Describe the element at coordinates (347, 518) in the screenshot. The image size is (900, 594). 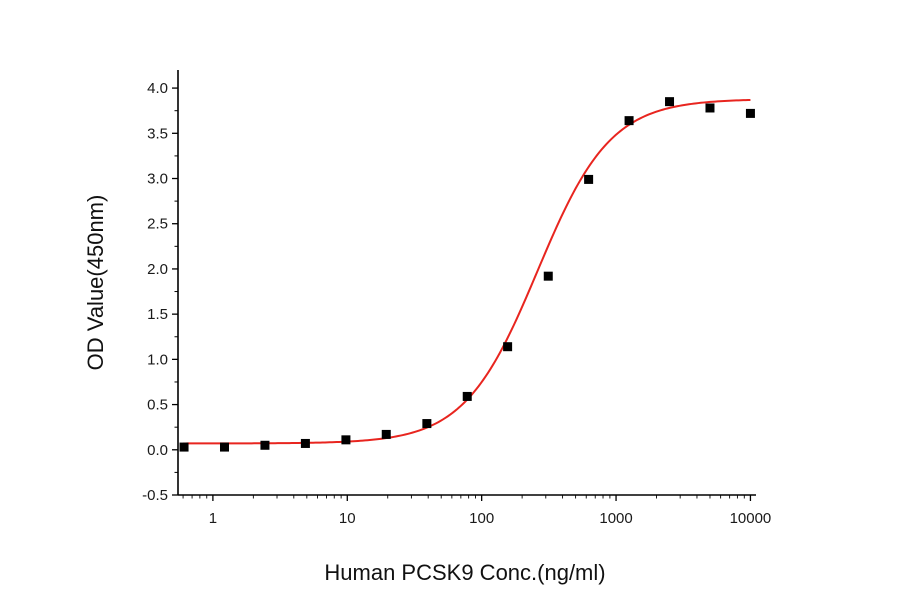
I see `x-tick-label: 10` at that location.